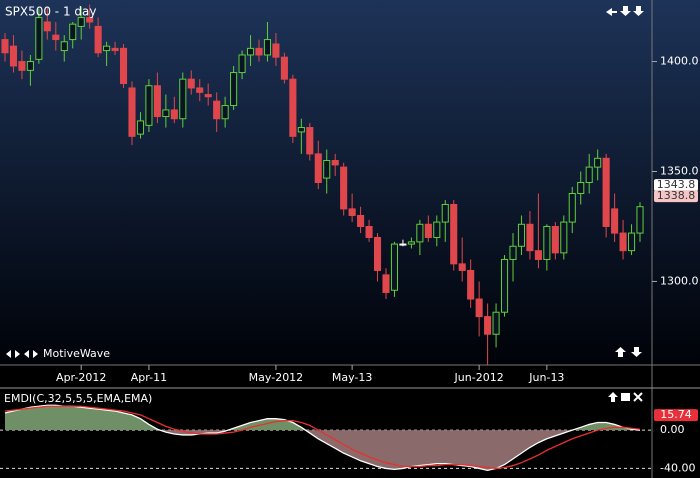 The width and height of the screenshot is (700, 478). Describe the element at coordinates (322, 417) in the screenshot. I see `area-positive` at that location.